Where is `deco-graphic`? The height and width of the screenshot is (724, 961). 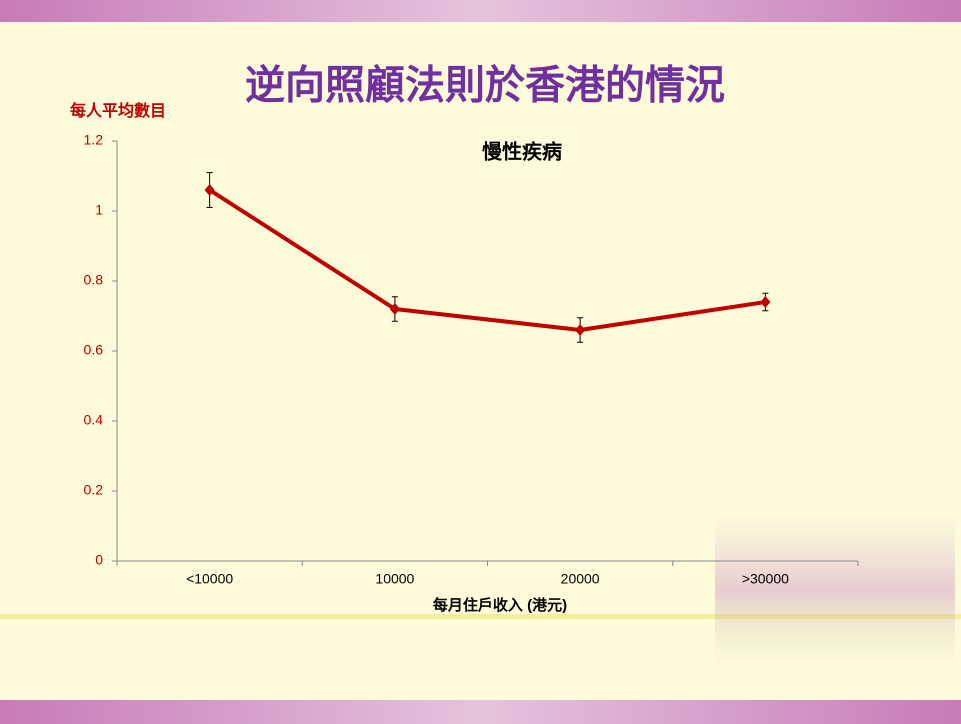 deco-graphic is located at coordinates (835, 590).